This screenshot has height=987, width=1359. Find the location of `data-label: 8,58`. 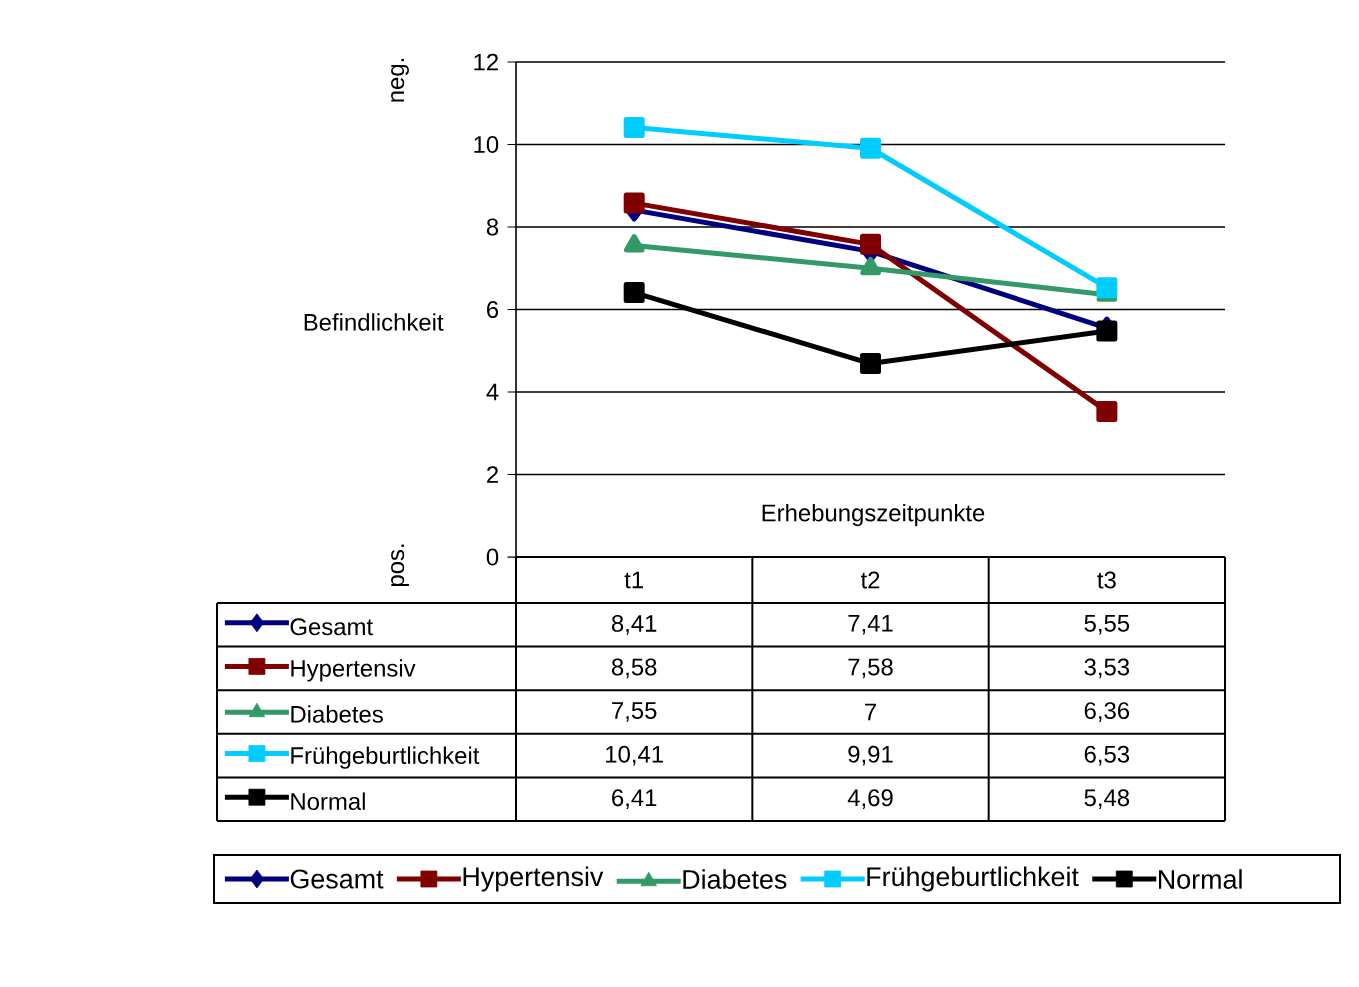

data-label: 8,58 is located at coordinates (634, 668).